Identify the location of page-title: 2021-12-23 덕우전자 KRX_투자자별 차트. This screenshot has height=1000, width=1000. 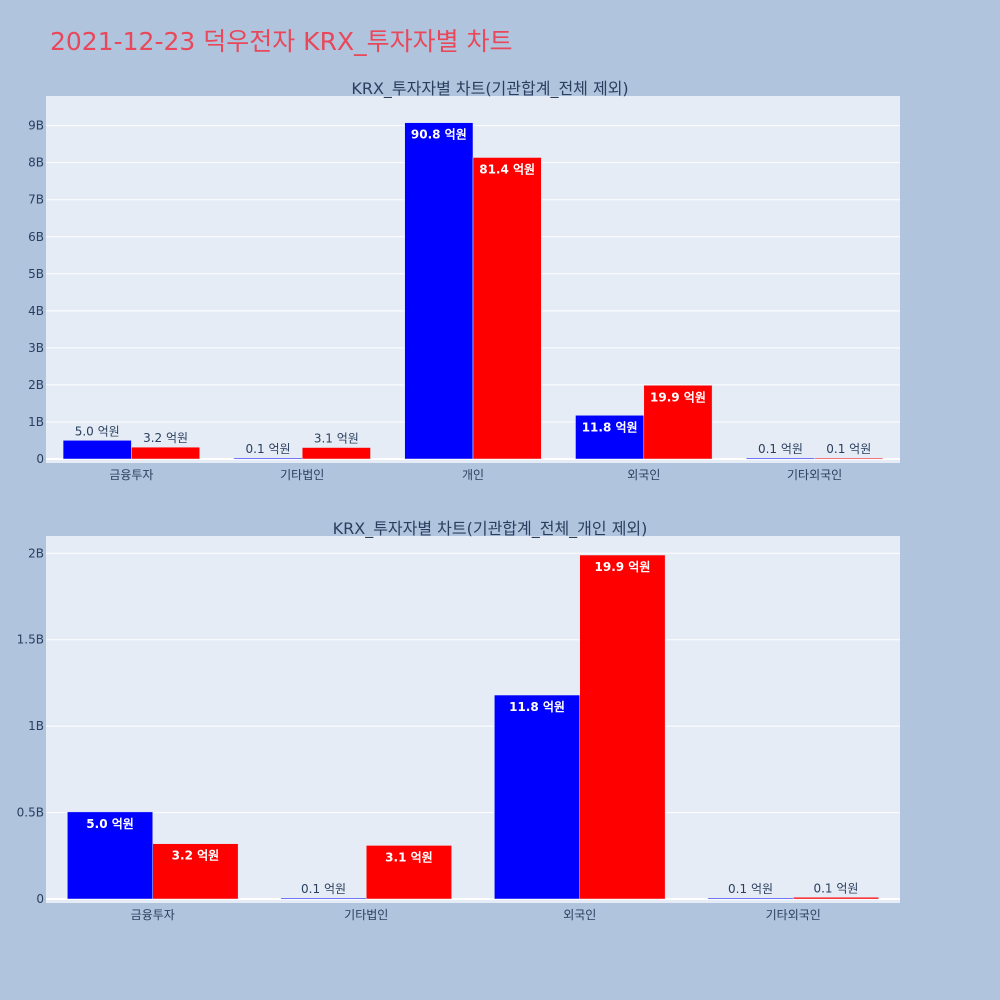
(281, 41).